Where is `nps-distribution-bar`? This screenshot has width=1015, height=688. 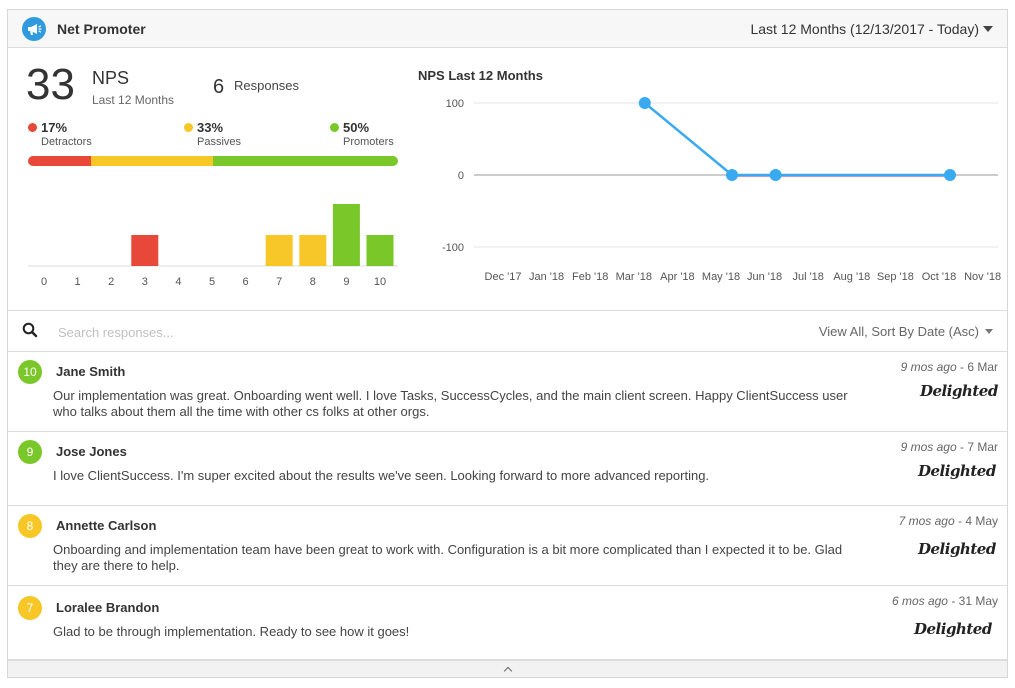
nps-distribution-bar is located at coordinates (213, 161).